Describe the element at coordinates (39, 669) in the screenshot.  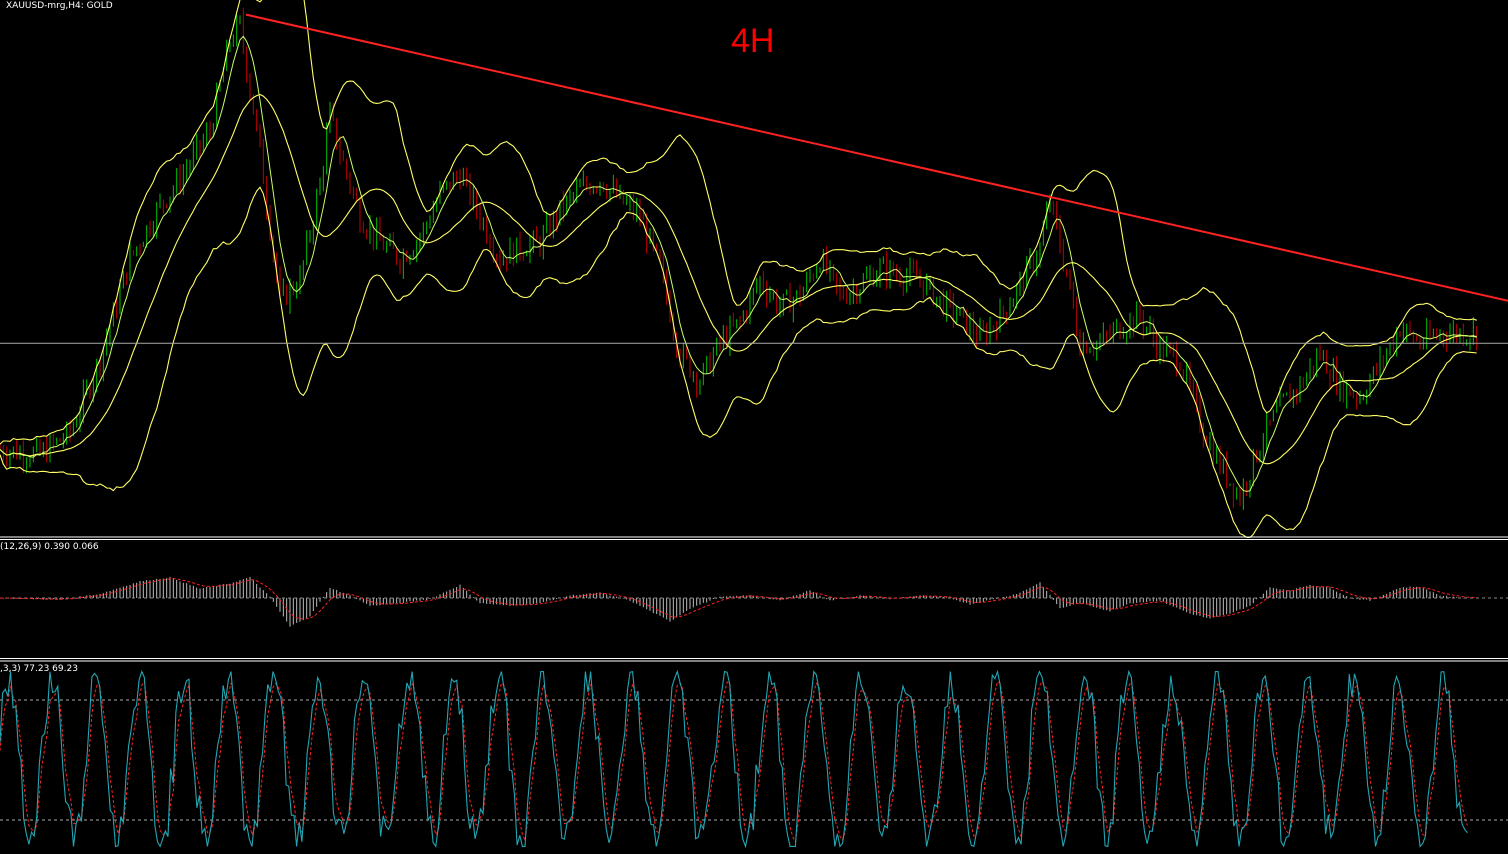
I see `stoch-label: ,3,3) 77.23 69.23` at that location.